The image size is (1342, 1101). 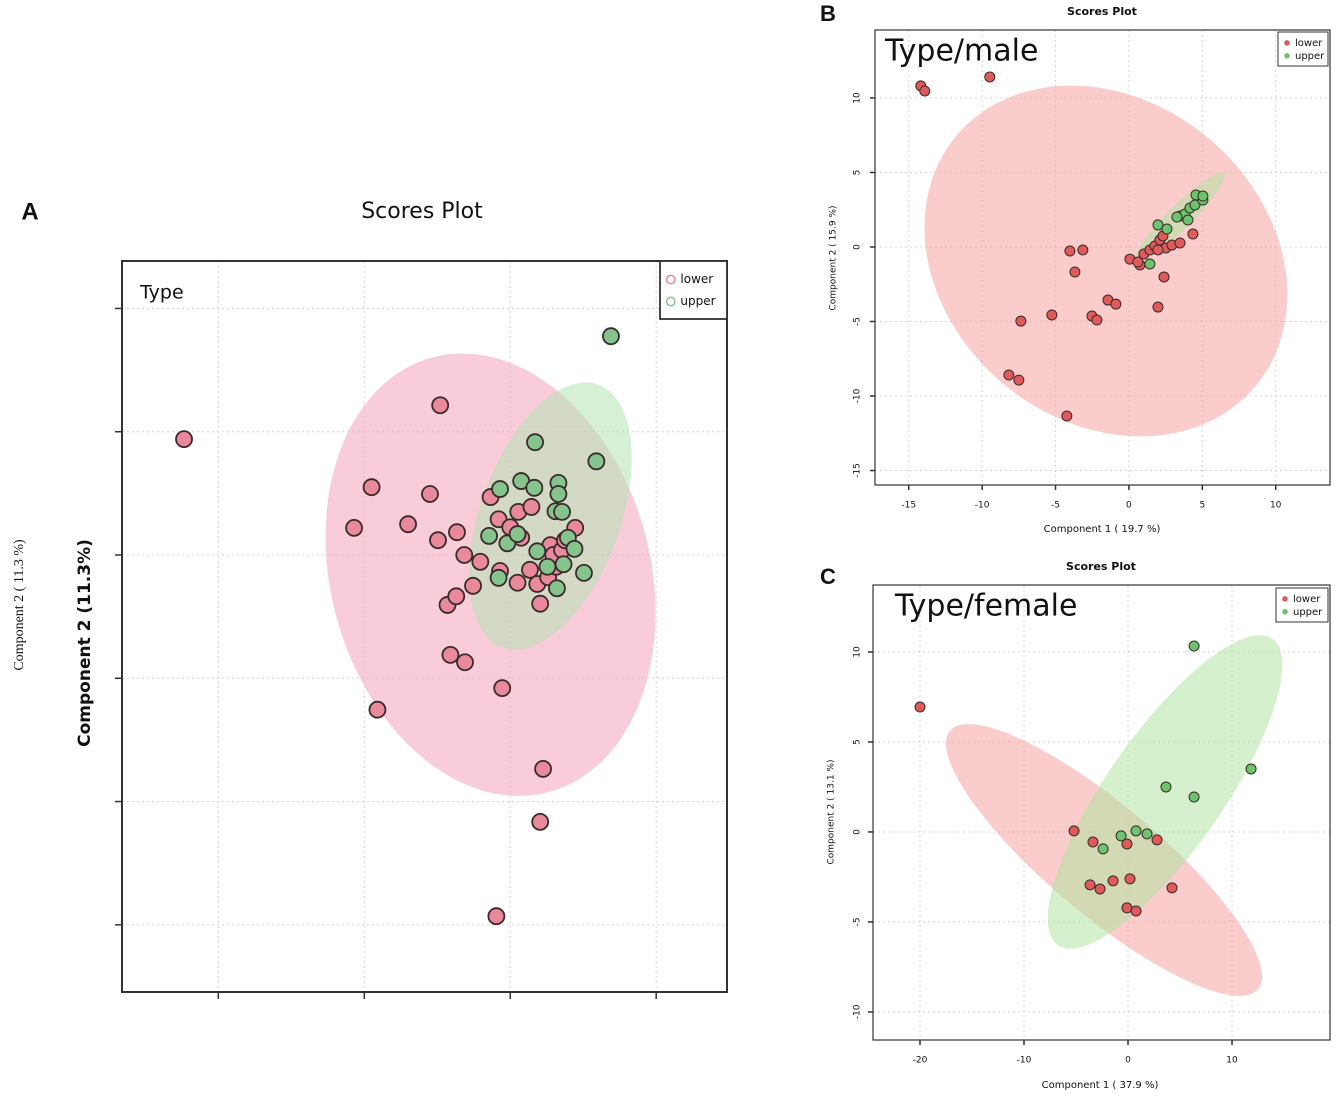 What do you see at coordinates (1202, 506) in the screenshot?
I see `x-tick-label: 5` at bounding box center [1202, 506].